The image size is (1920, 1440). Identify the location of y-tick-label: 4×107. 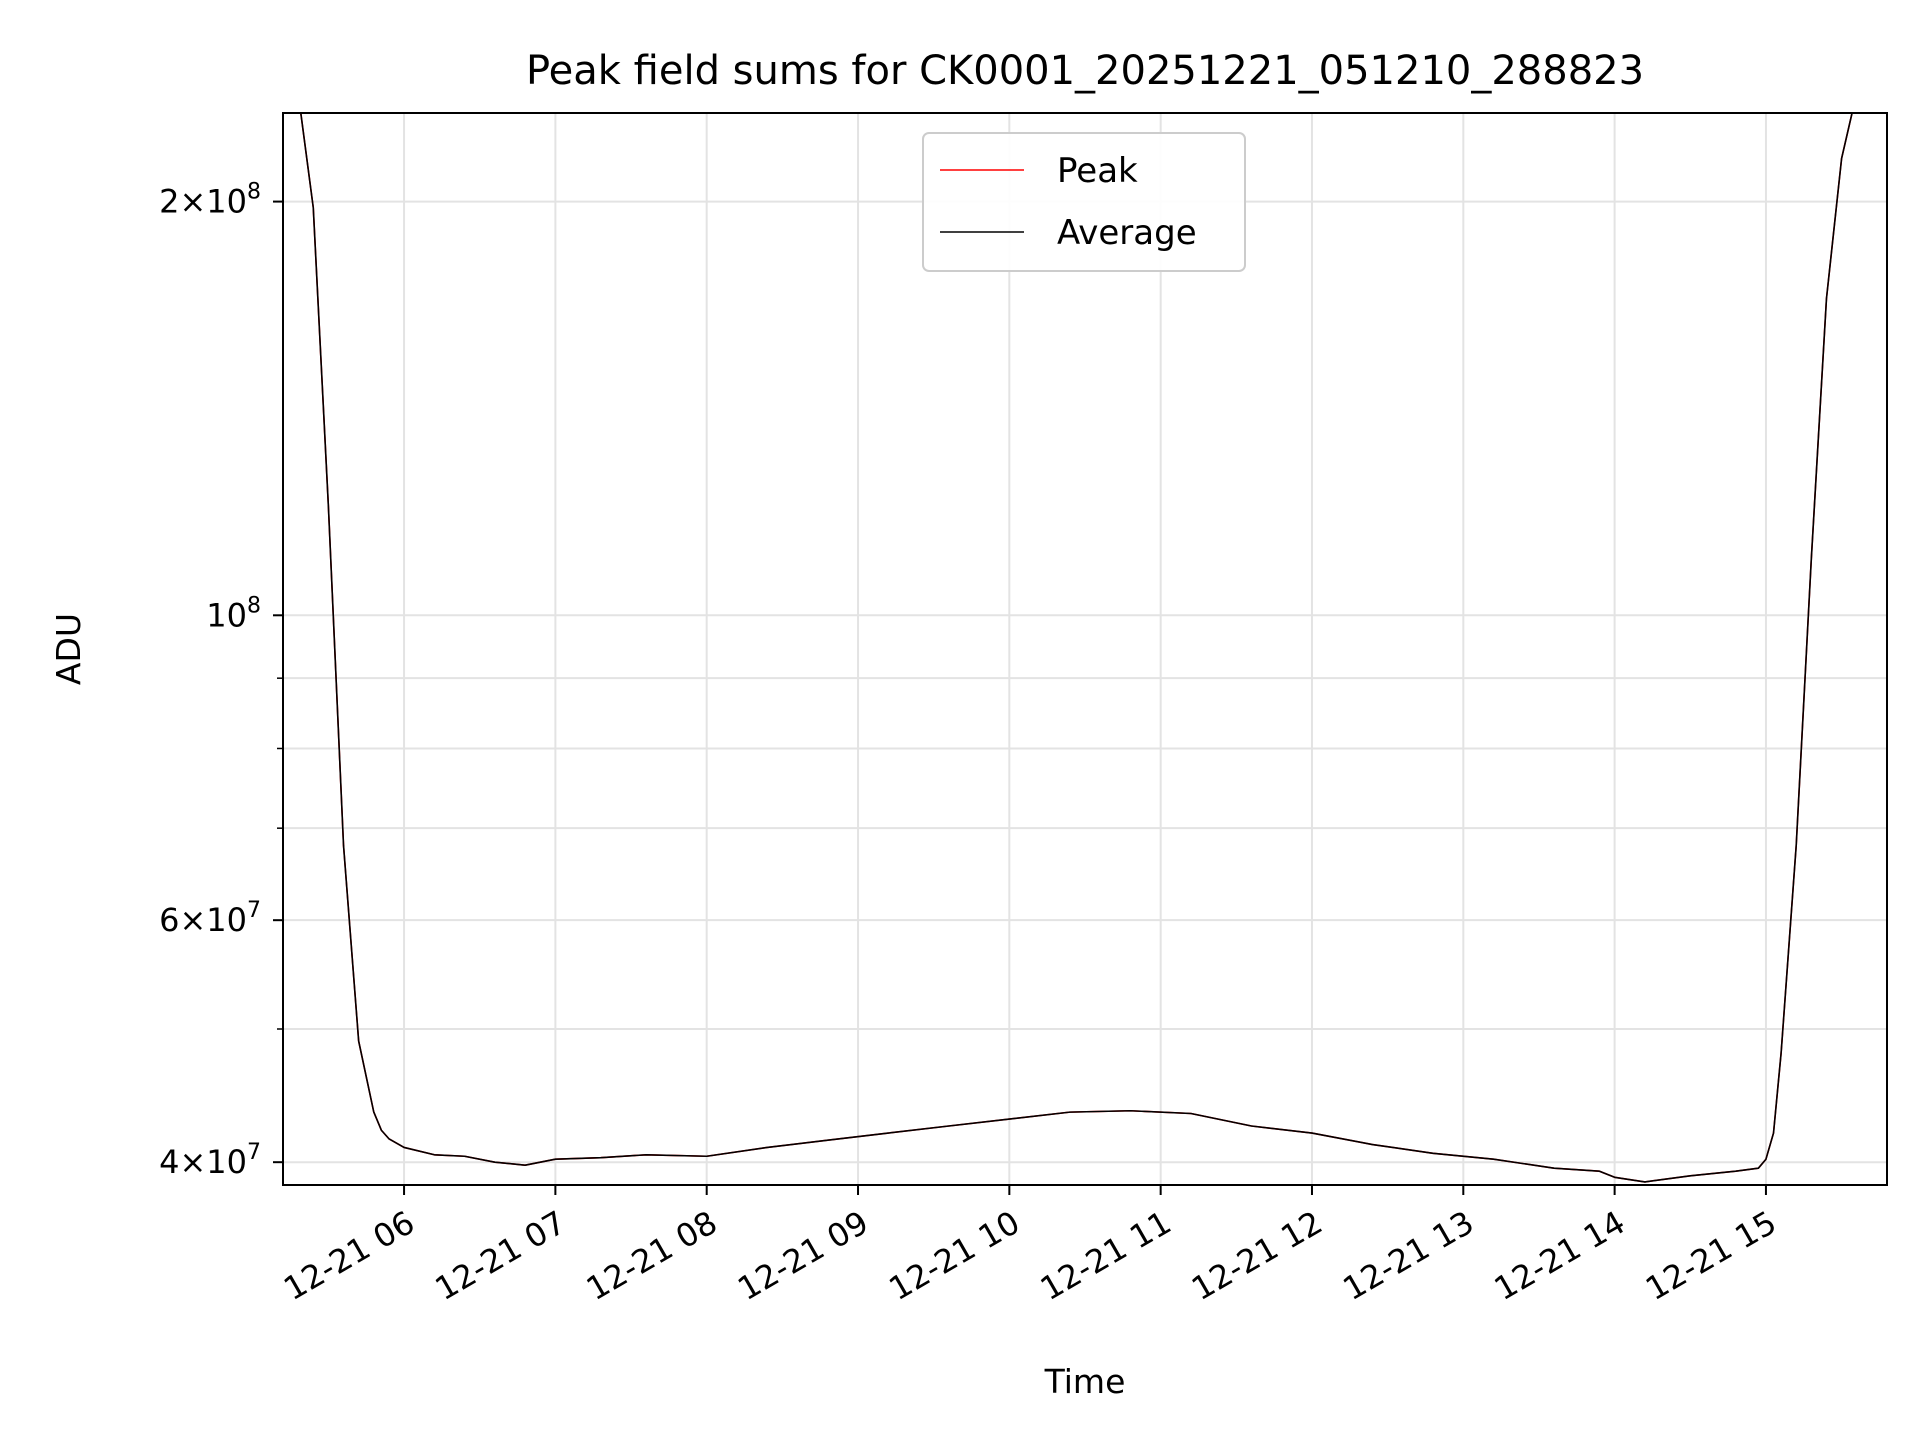
(210, 1160).